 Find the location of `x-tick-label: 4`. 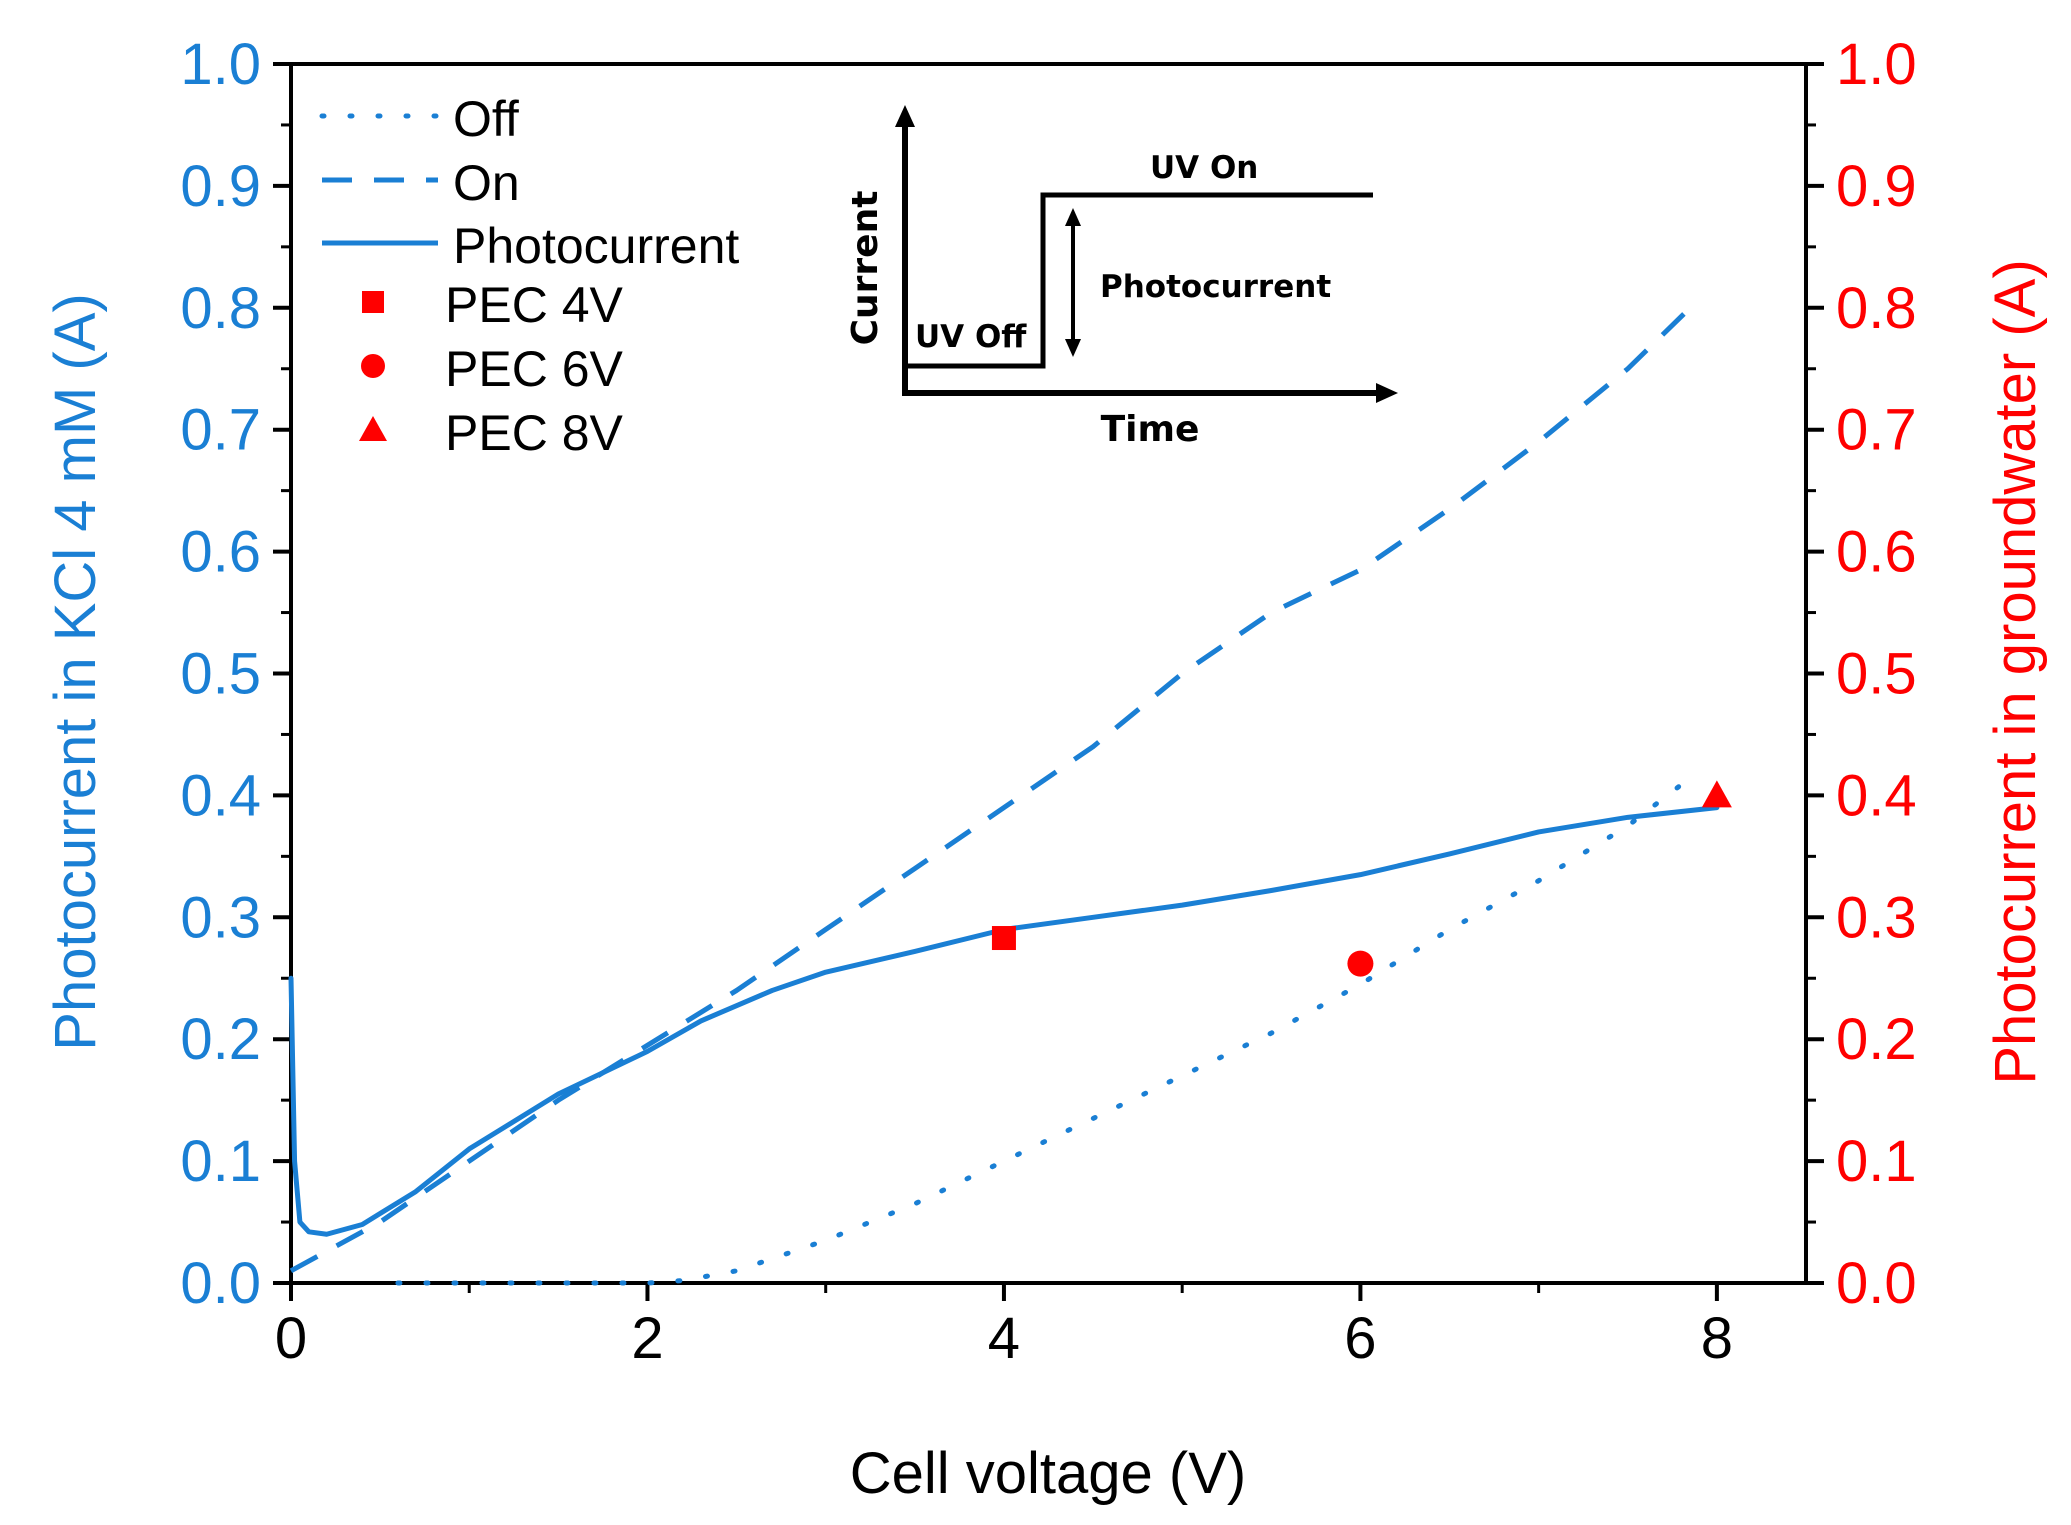

x-tick-label: 4 is located at coordinates (1004, 1338).